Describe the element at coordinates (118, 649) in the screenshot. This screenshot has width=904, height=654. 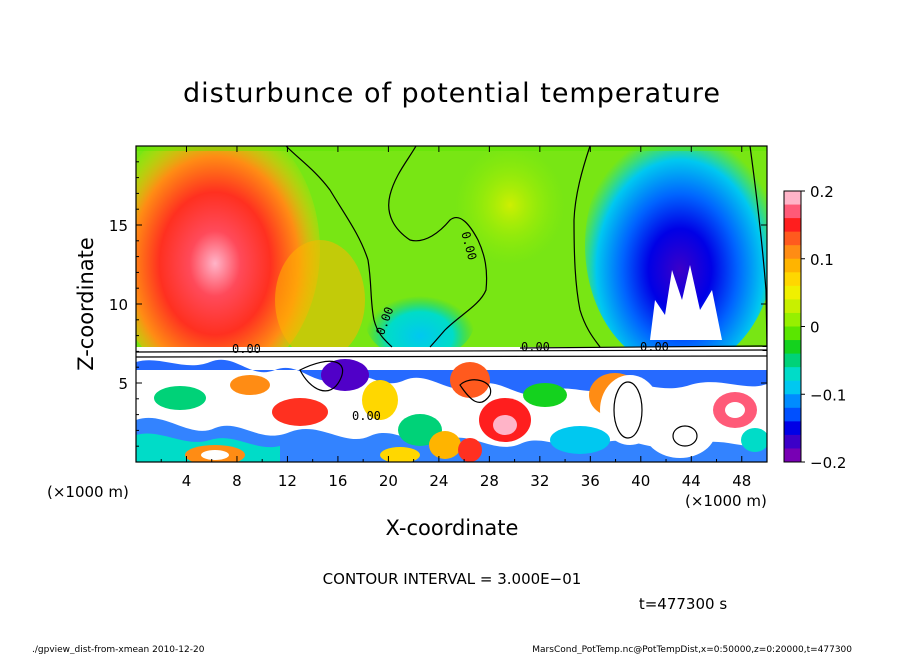
I see `footer-left: ./gpview_dist-from-xmean 2010-12-20` at that location.